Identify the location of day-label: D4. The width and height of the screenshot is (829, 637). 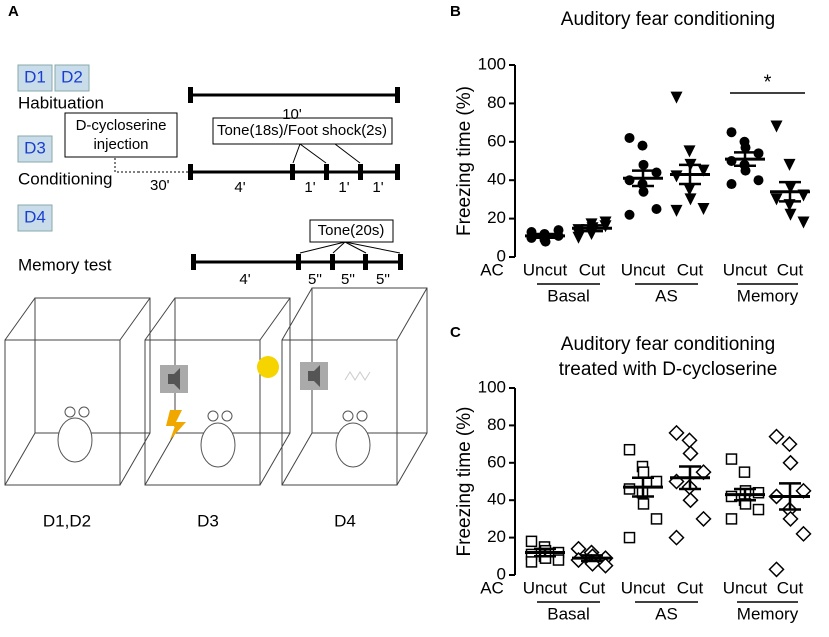
(35, 216).